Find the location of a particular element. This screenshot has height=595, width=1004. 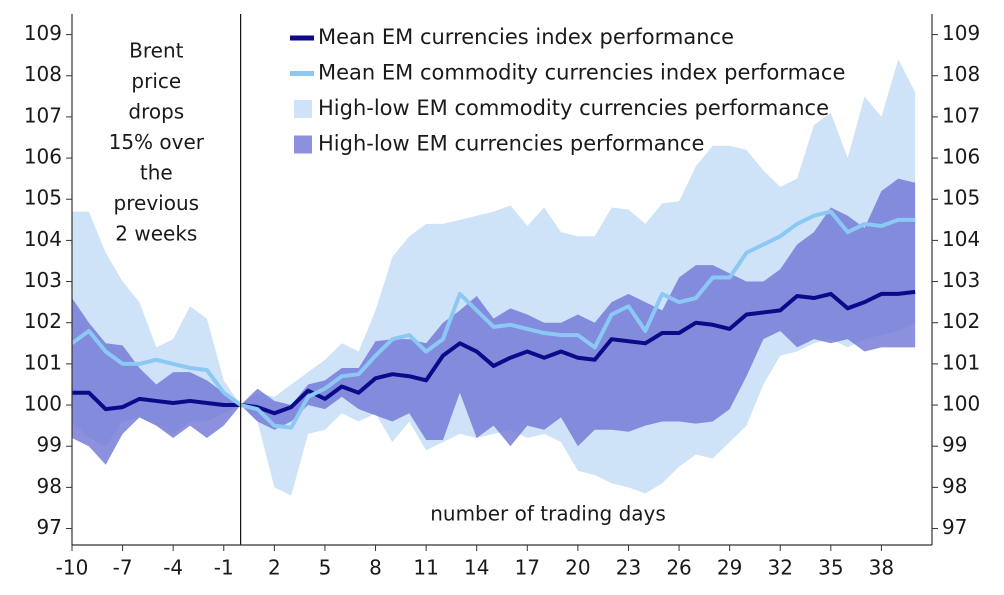

y2-tick-label: 107 is located at coordinates (961, 115).